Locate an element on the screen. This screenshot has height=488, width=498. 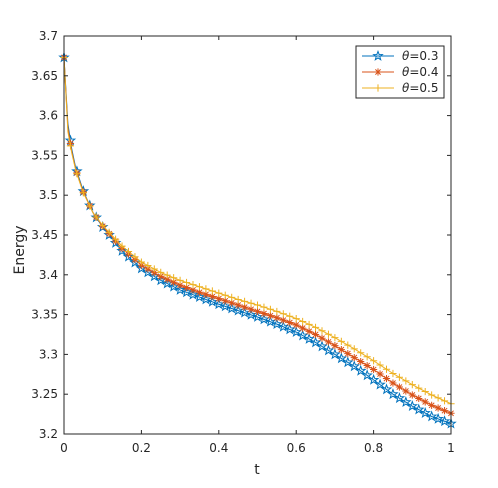
legend-label: θ=0.4 is located at coordinates (420, 72).